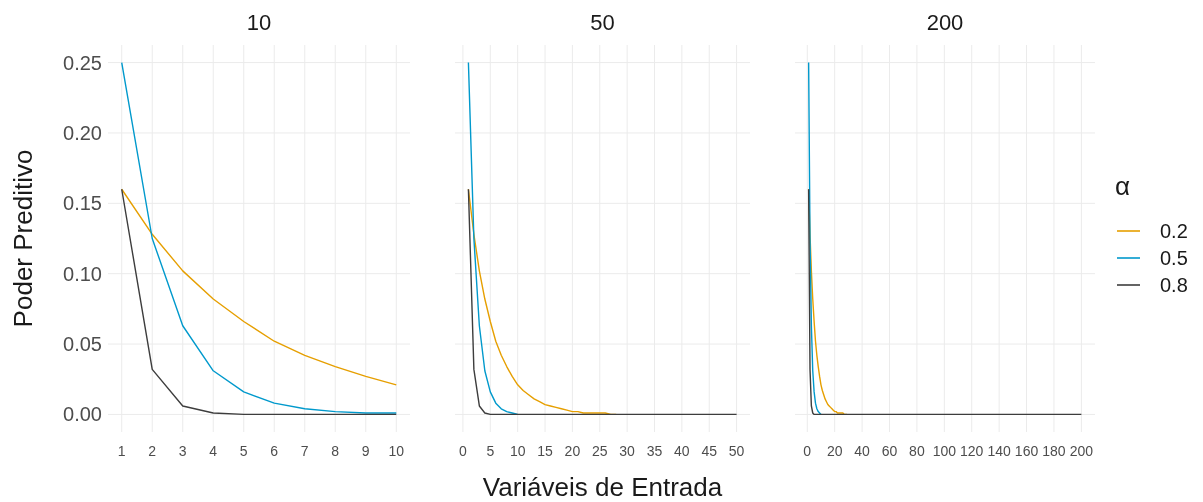 The width and height of the screenshot is (1203, 502). I want to click on x-tick-label: 6, so click(274, 451).